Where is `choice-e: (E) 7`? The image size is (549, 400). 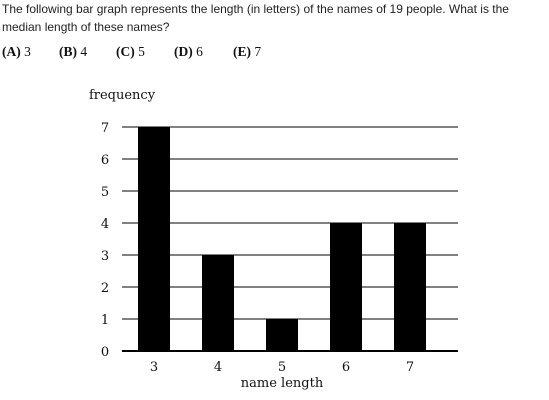 choice-e: (E) 7 is located at coordinates (247, 52).